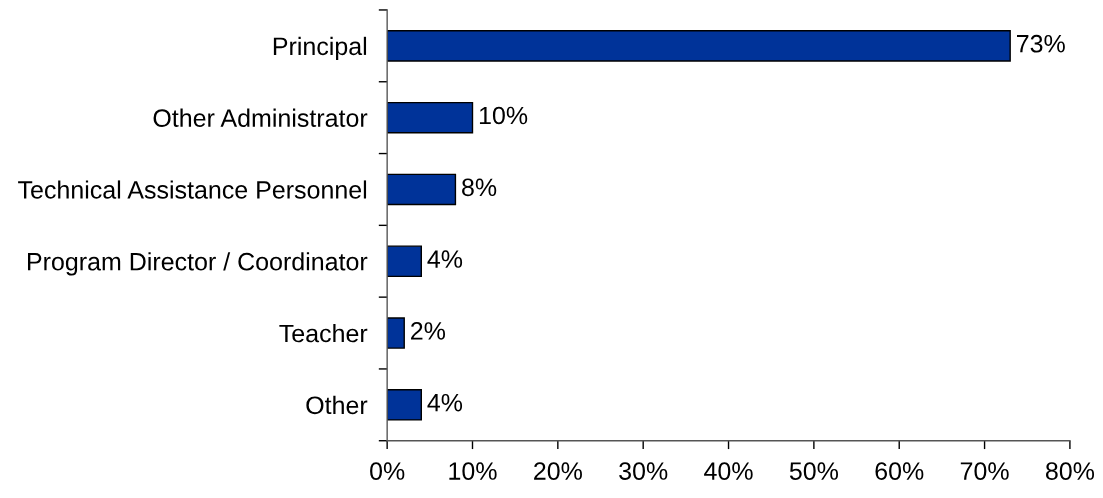 The image size is (1103, 498). Describe the element at coordinates (728, 471) in the screenshot. I see `x-tick-label: 40%` at that location.